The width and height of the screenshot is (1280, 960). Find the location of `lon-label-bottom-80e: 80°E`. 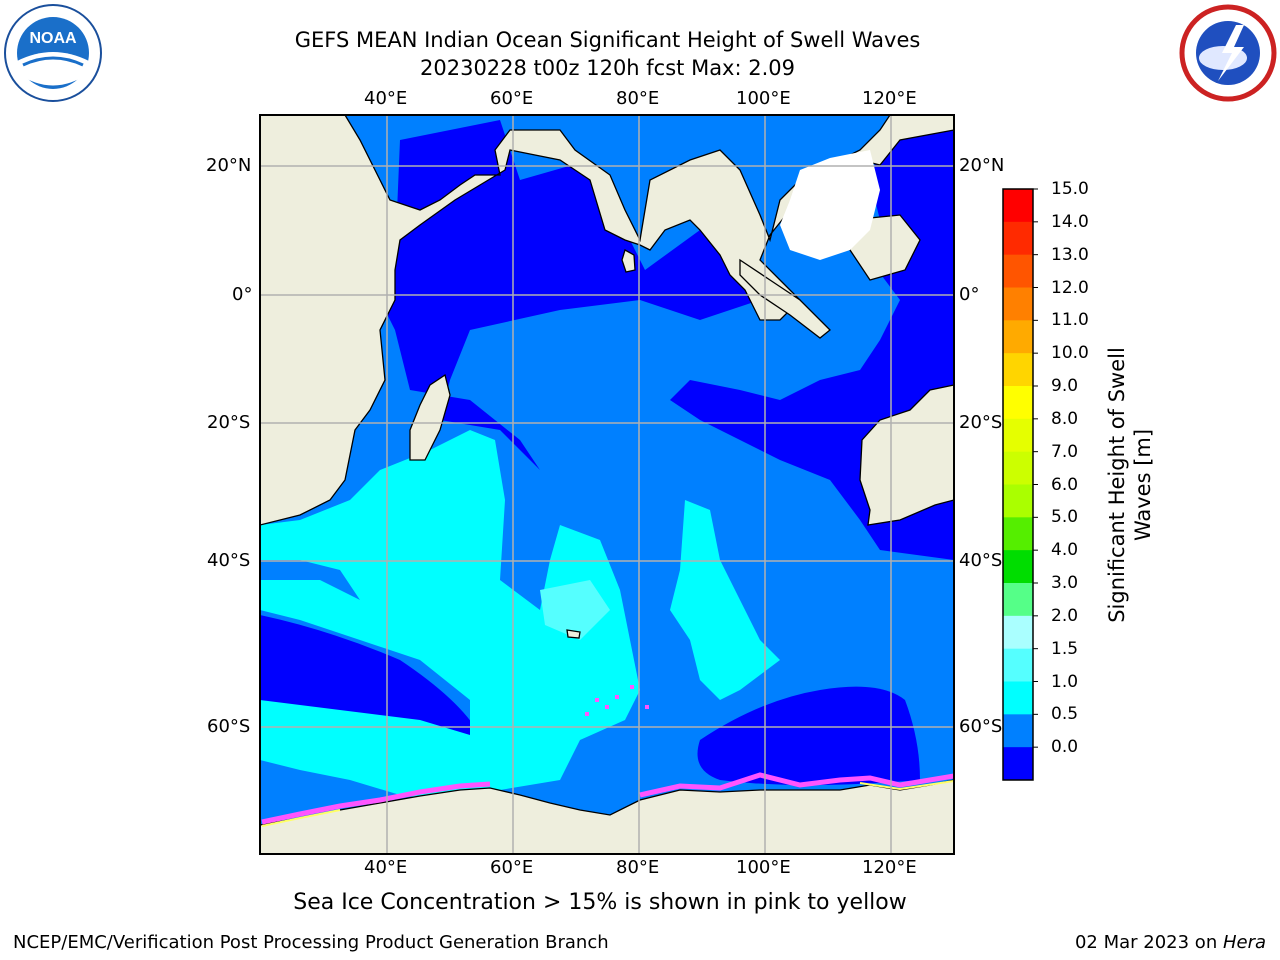

lon-label-bottom-80e: 80°E is located at coordinates (638, 867).